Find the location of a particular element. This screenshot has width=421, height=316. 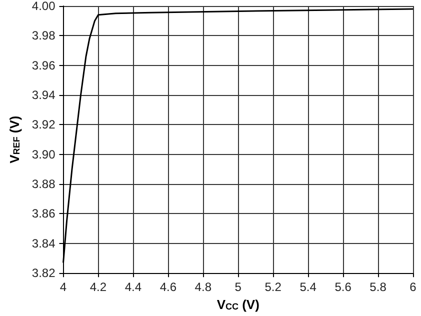

x-tick-label: 5.6 is located at coordinates (343, 287).